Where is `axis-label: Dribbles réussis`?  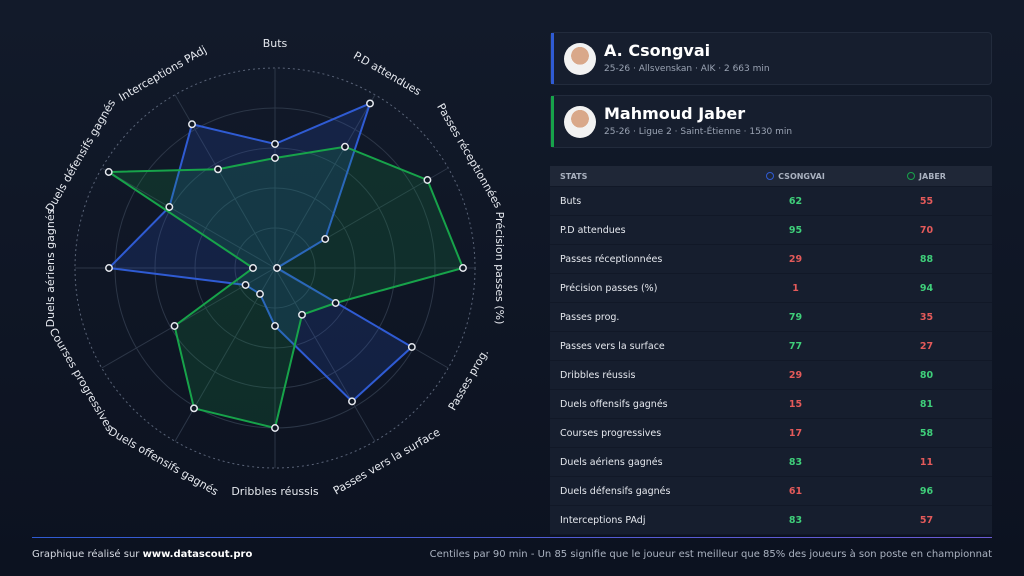 axis-label: Dribbles réussis is located at coordinates (275, 491).